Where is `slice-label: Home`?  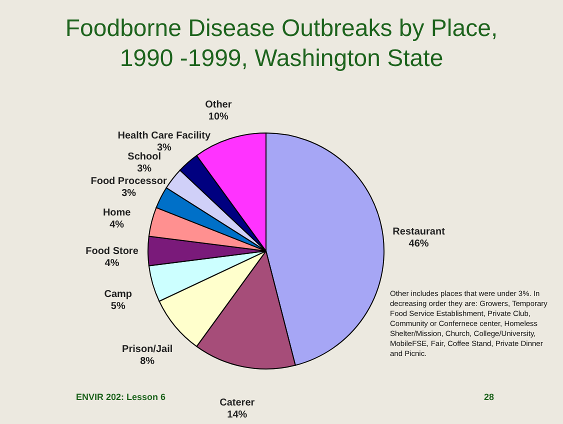
slice-label: Home is located at coordinates (117, 213).